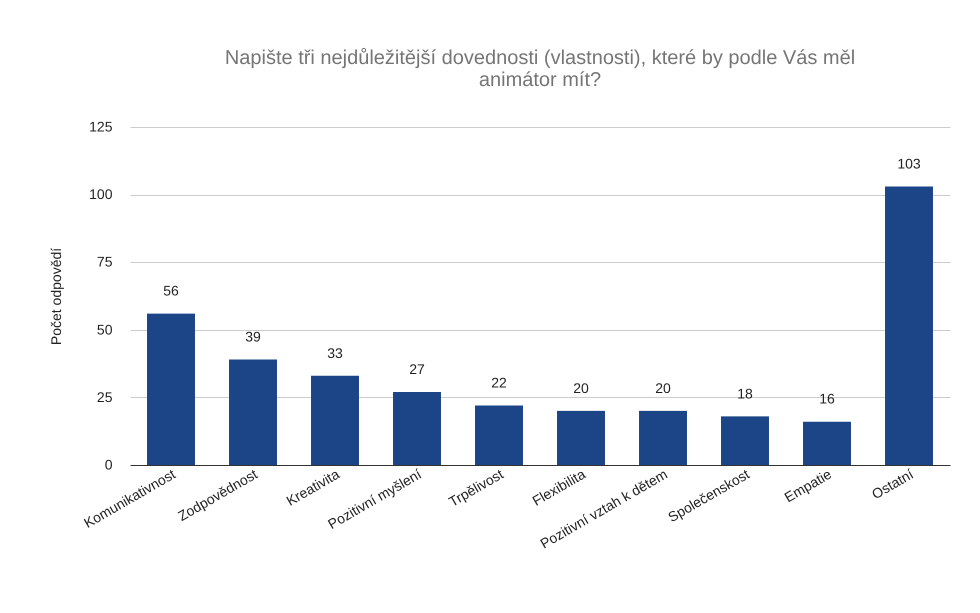 The height and width of the screenshot is (613, 980). Describe the element at coordinates (108, 464) in the screenshot. I see `y-tick-label: 0` at that location.